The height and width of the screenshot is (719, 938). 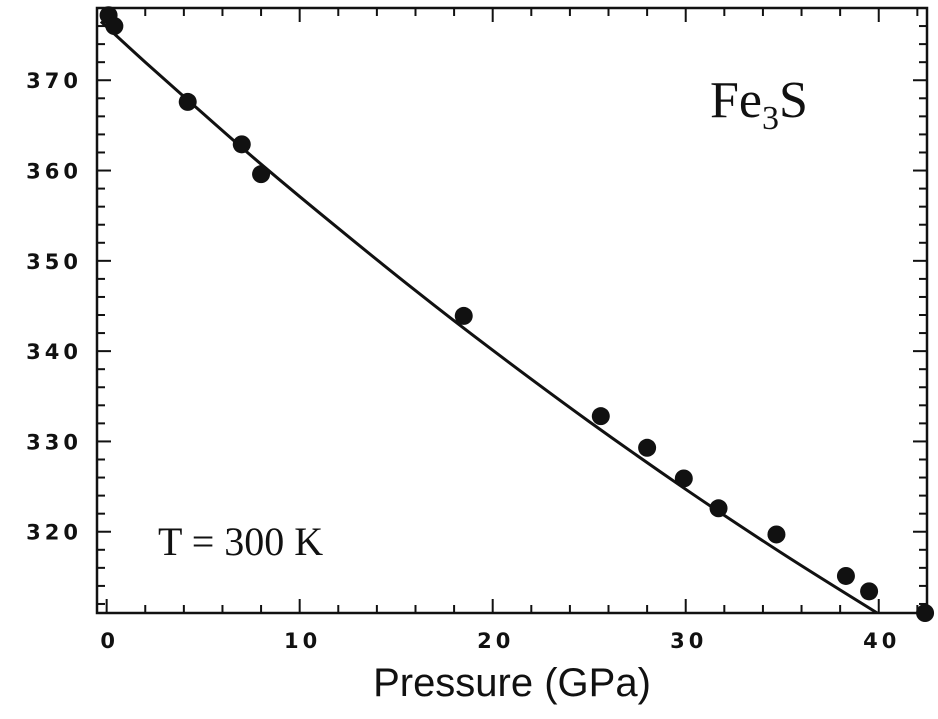 I want to click on x-tick-label: 40, so click(x=881, y=641).